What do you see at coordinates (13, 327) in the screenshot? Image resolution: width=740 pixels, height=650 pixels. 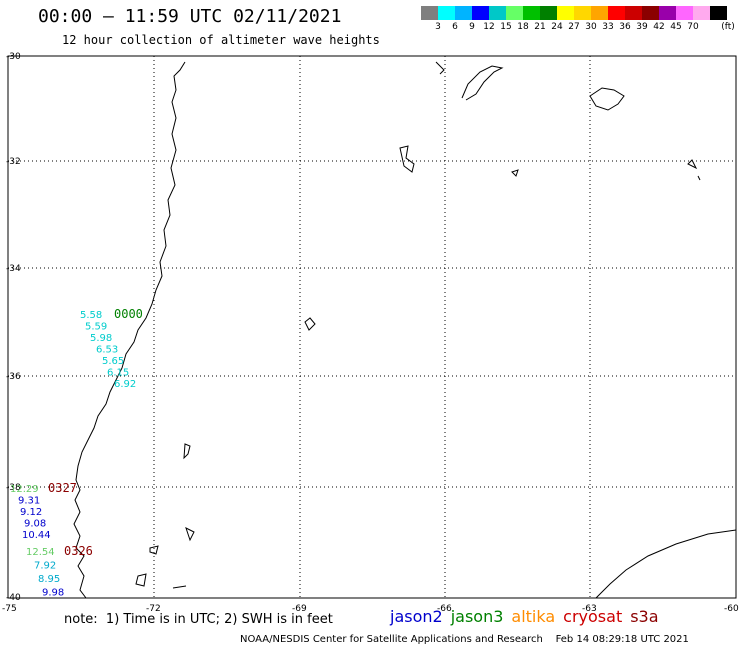 I see `latitude-labels: -30 -32 -34 -36 -38 -40` at bounding box center [13, 327].